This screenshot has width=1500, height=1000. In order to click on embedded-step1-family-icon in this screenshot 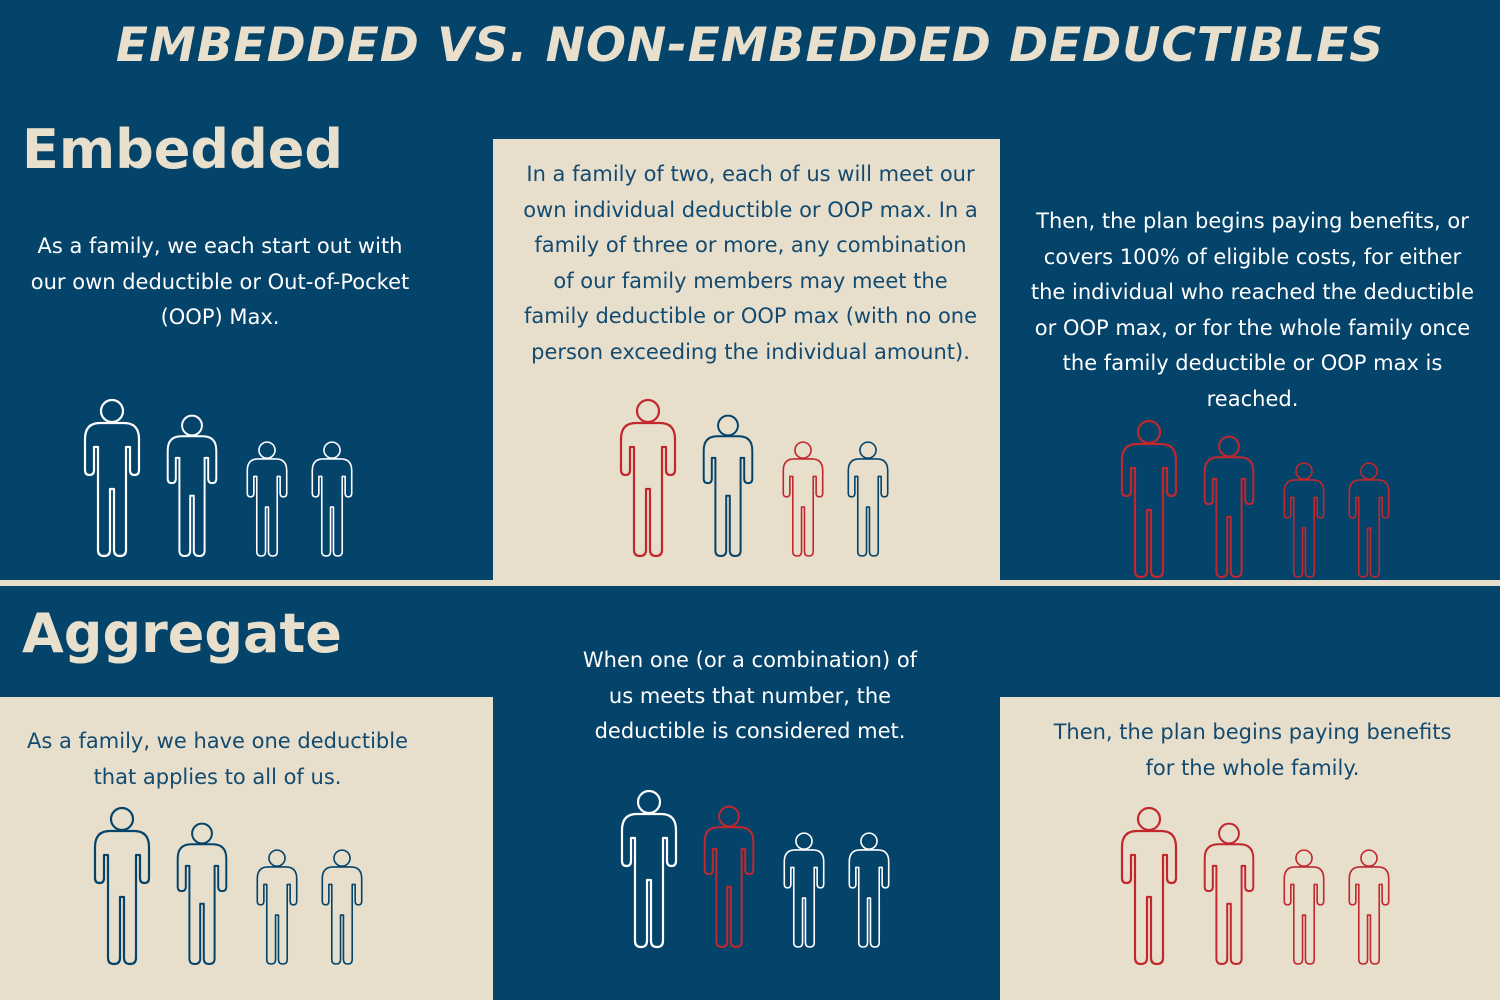, I will do `click(218, 478)`.